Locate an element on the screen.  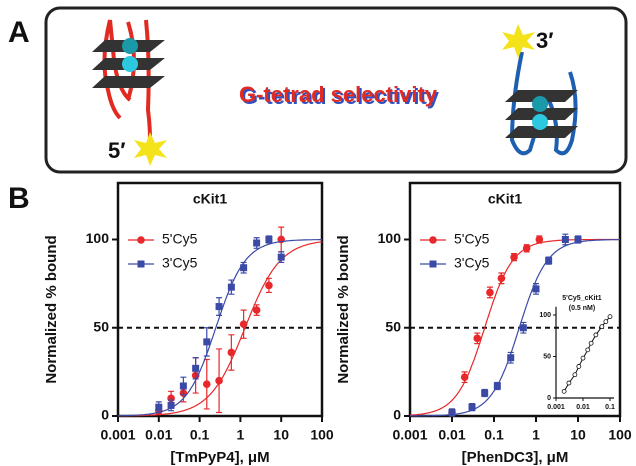
x-axis-title: [TmPyP4], μM is located at coordinates (219, 457).